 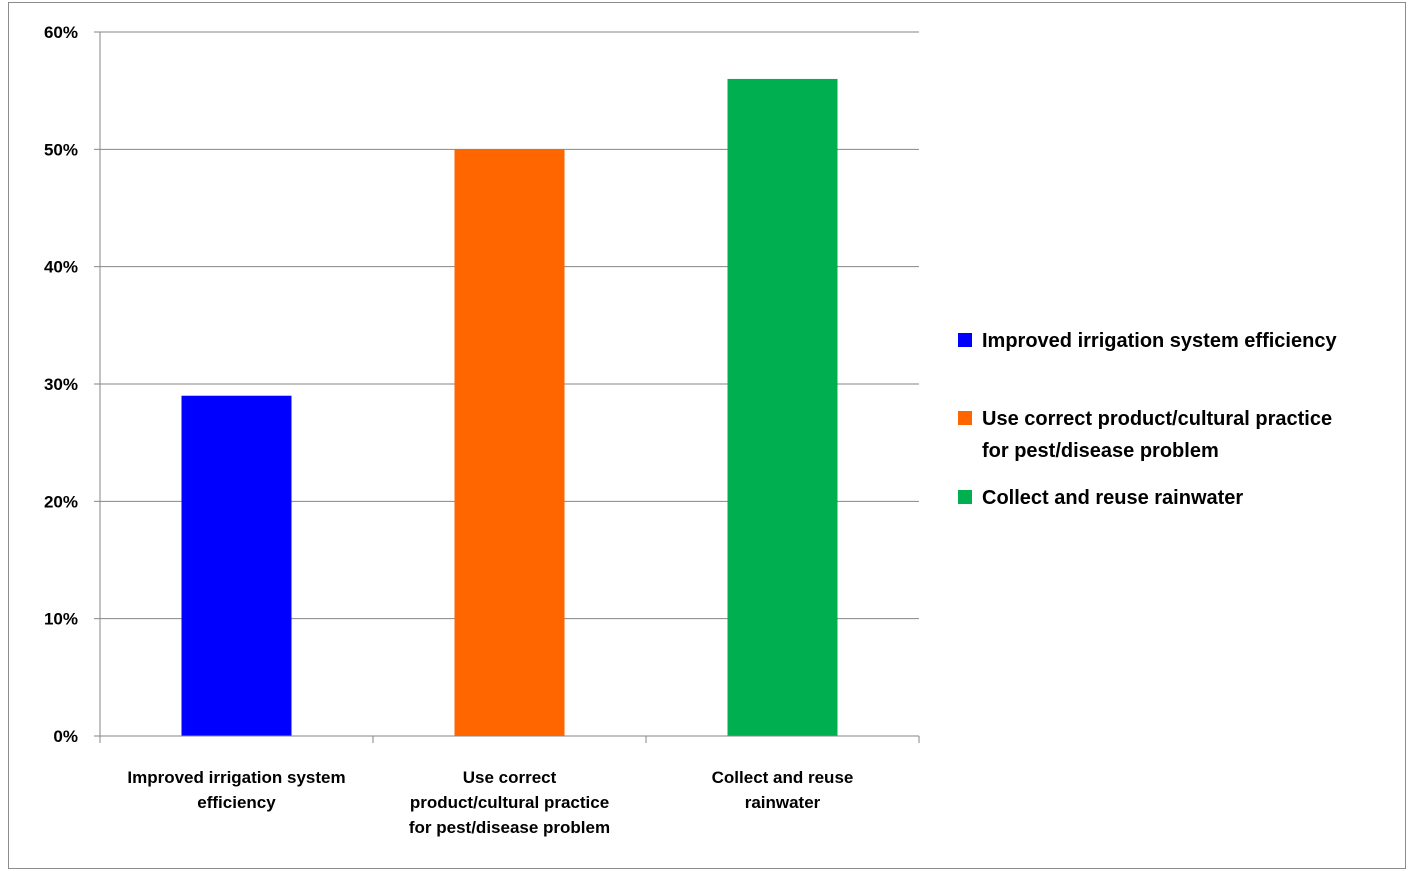 What do you see at coordinates (1157, 419) in the screenshot?
I see `legend-label: Use correct product/cultural practice` at bounding box center [1157, 419].